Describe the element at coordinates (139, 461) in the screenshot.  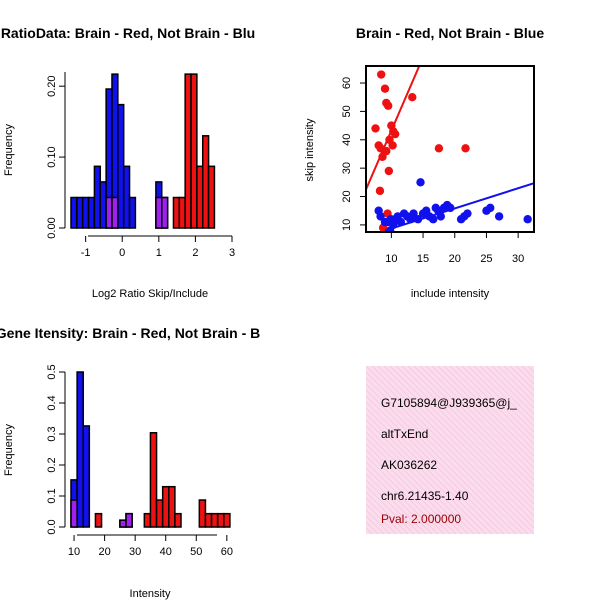
I see `gene-intensity-axes: 10 20 30 40 50 60 0.0 0.1 0.2 0.3 0.4 0.5` at that location.